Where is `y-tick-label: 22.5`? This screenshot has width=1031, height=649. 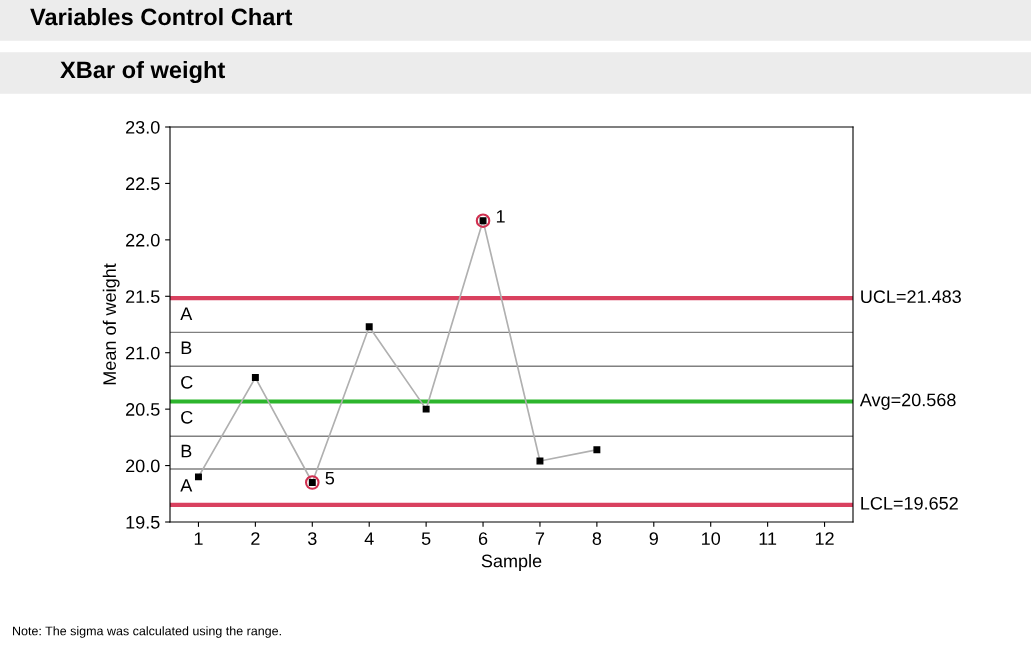 y-tick-label: 22.5 is located at coordinates (143, 184).